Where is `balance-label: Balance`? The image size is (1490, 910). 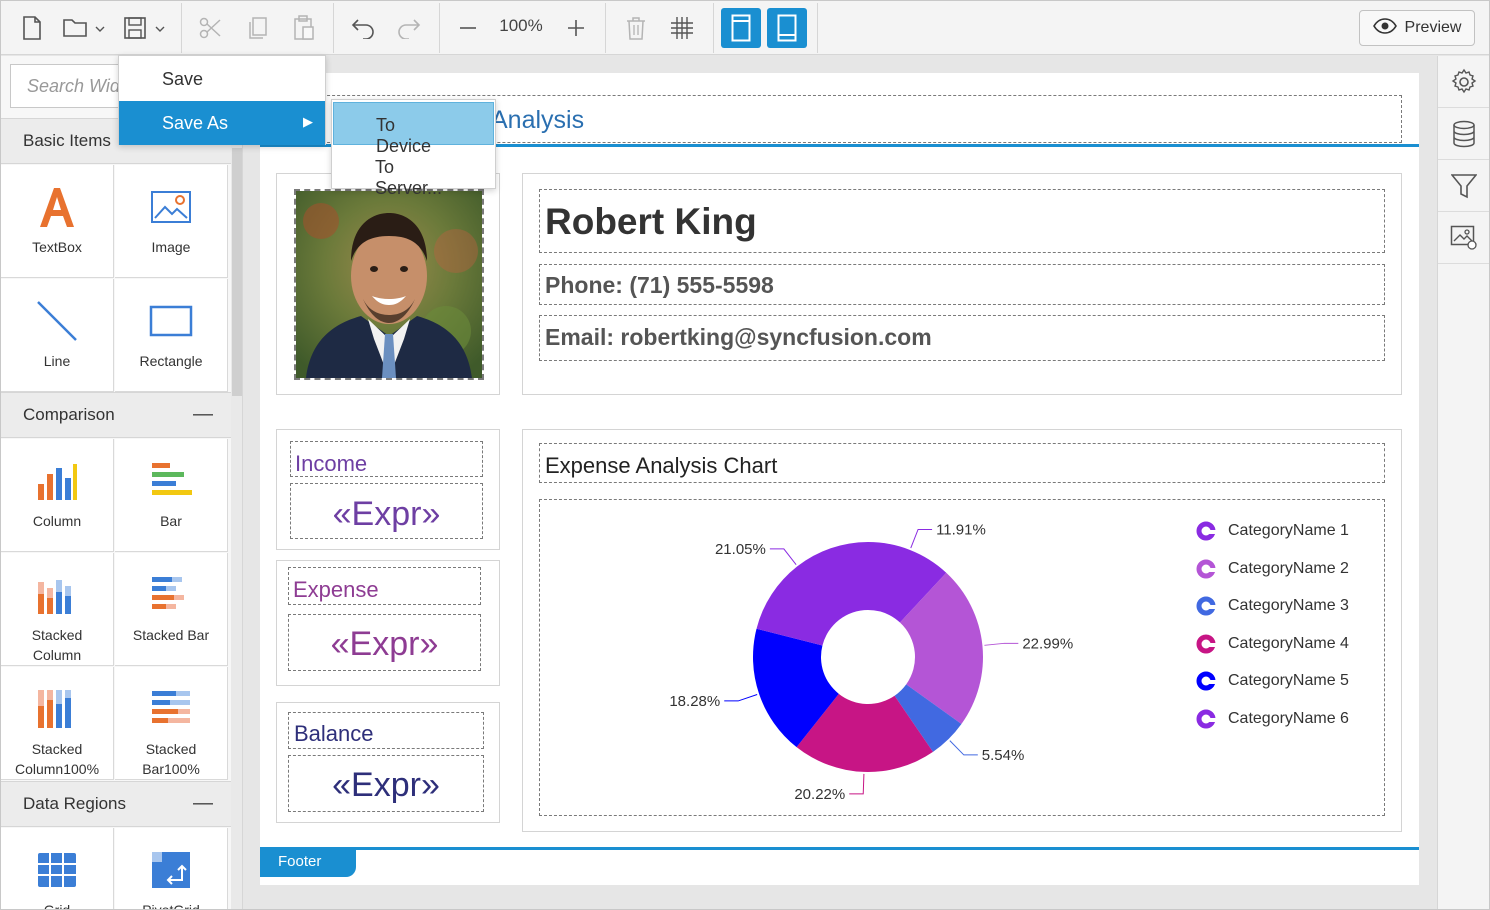 balance-label: Balance is located at coordinates (334, 733).